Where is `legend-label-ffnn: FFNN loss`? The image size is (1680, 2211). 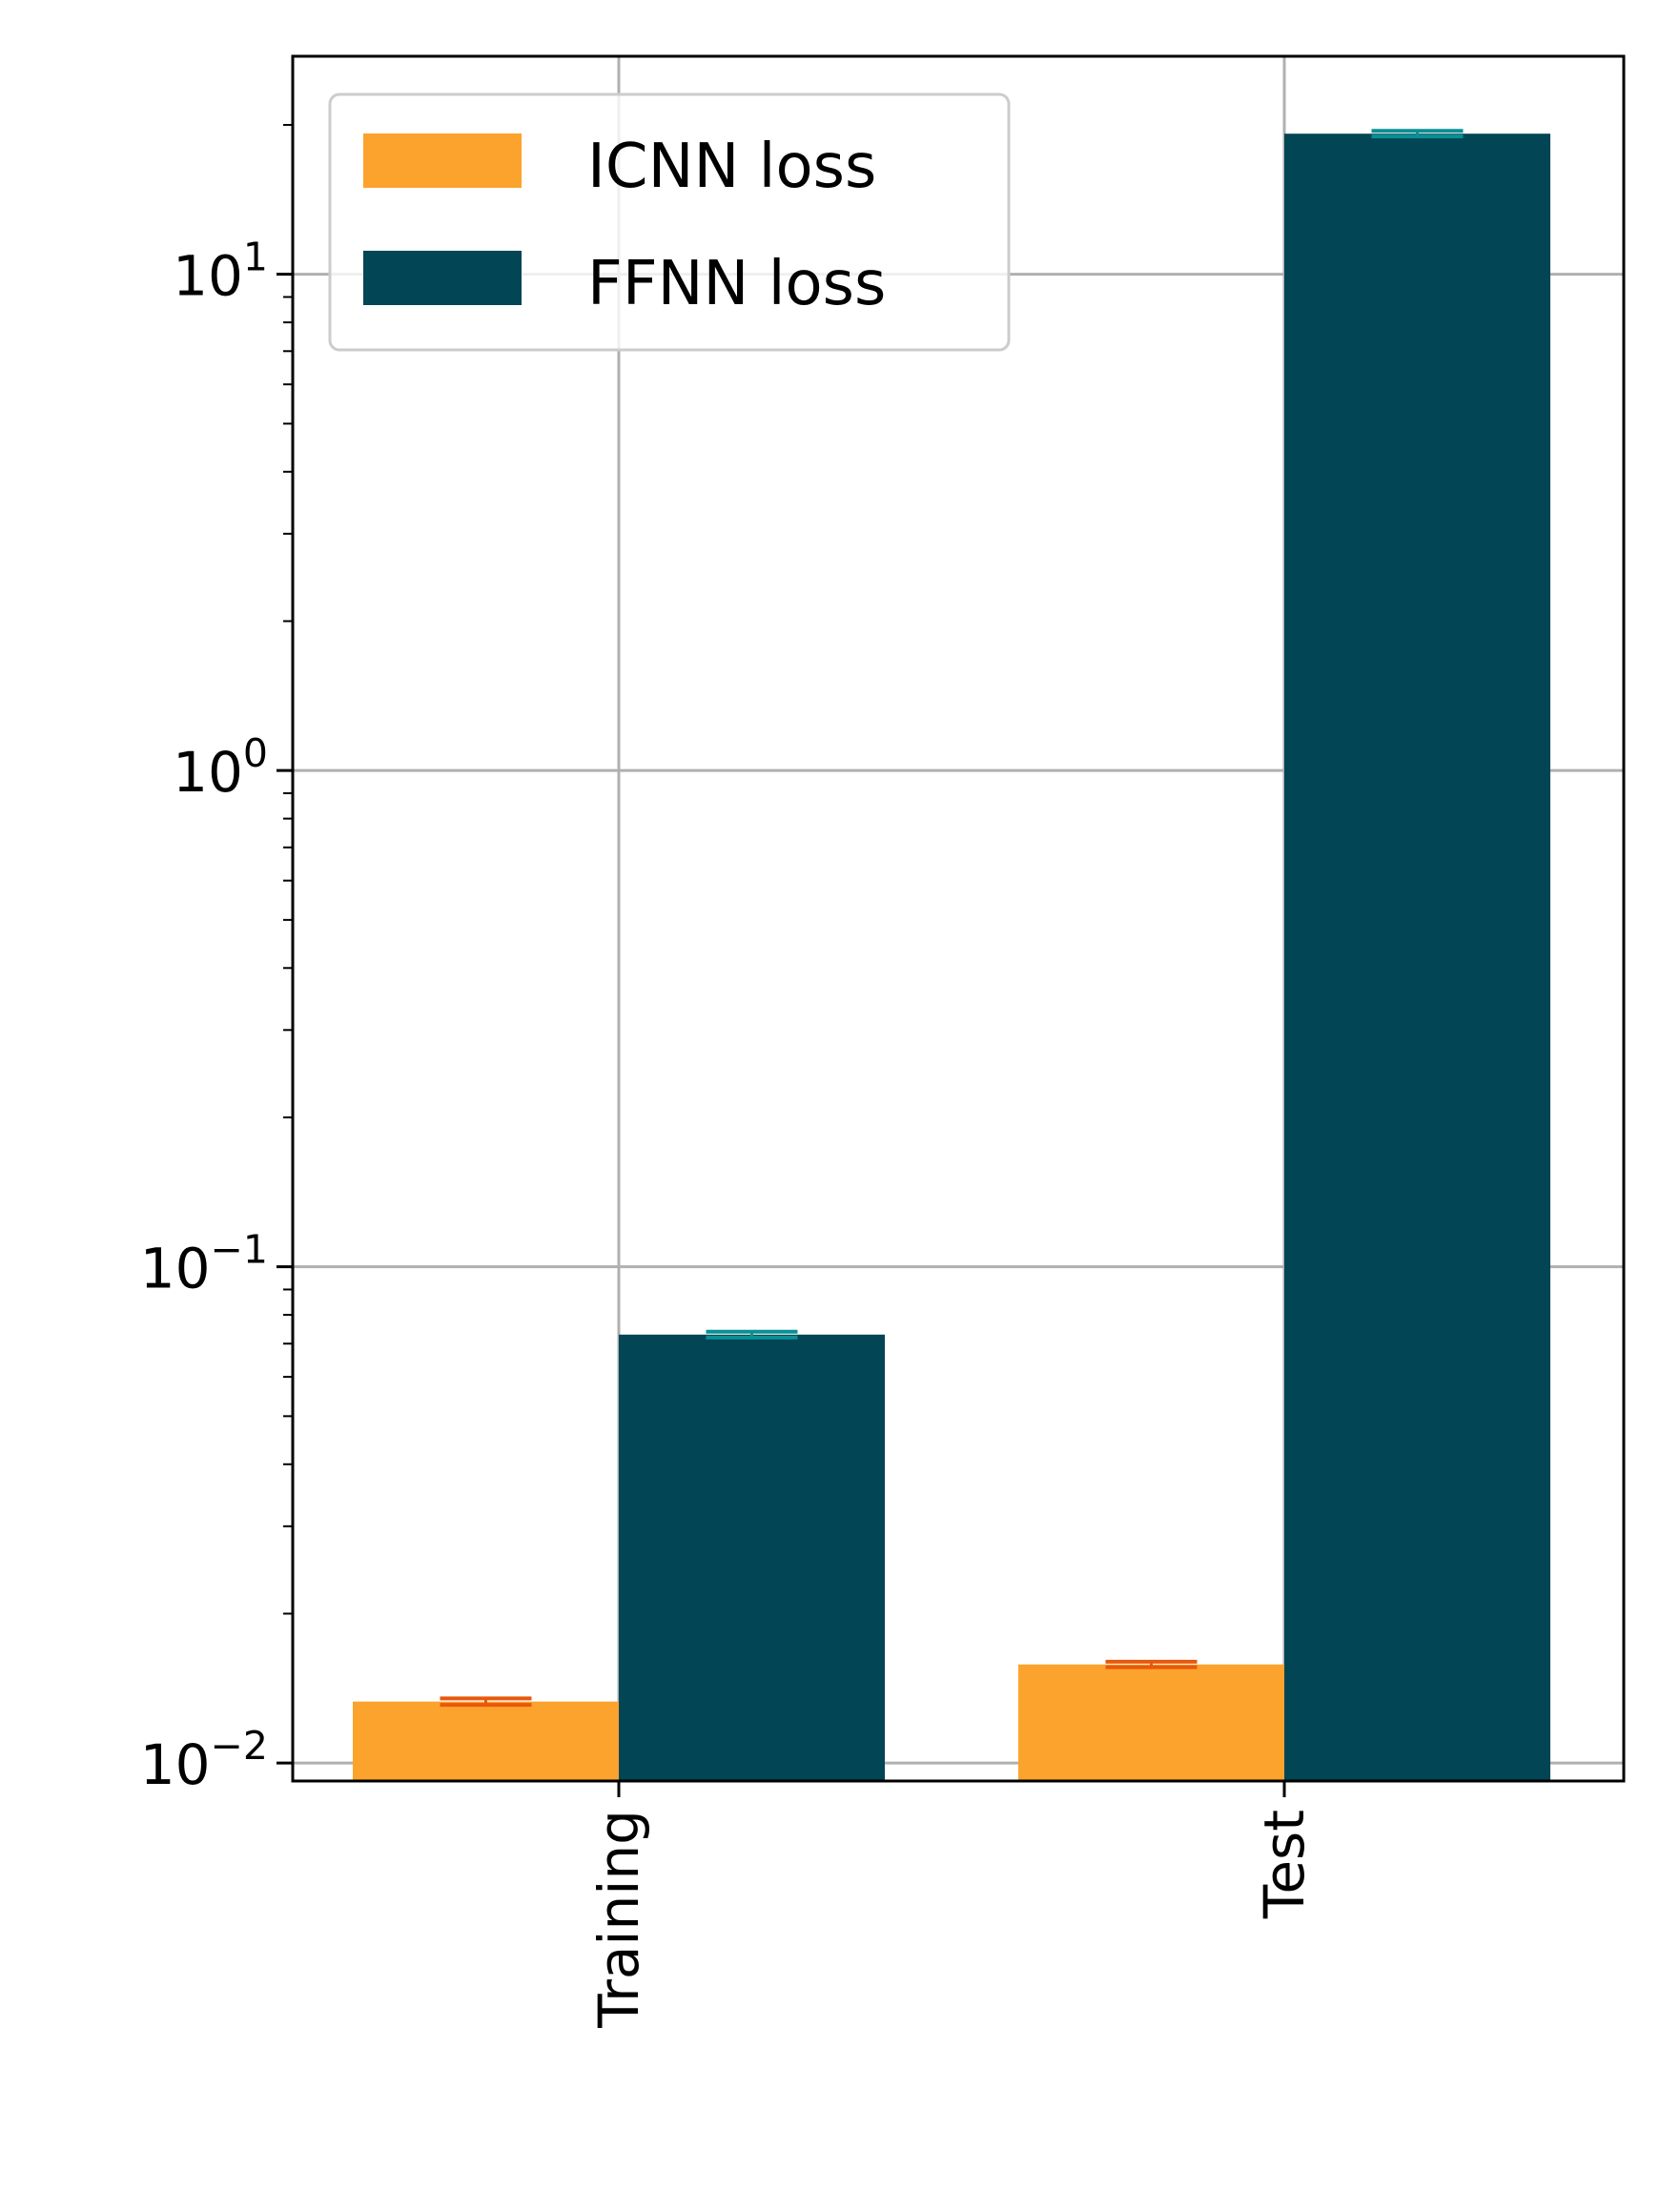
legend-label-ffnn: FFNN loss is located at coordinates (736, 284).